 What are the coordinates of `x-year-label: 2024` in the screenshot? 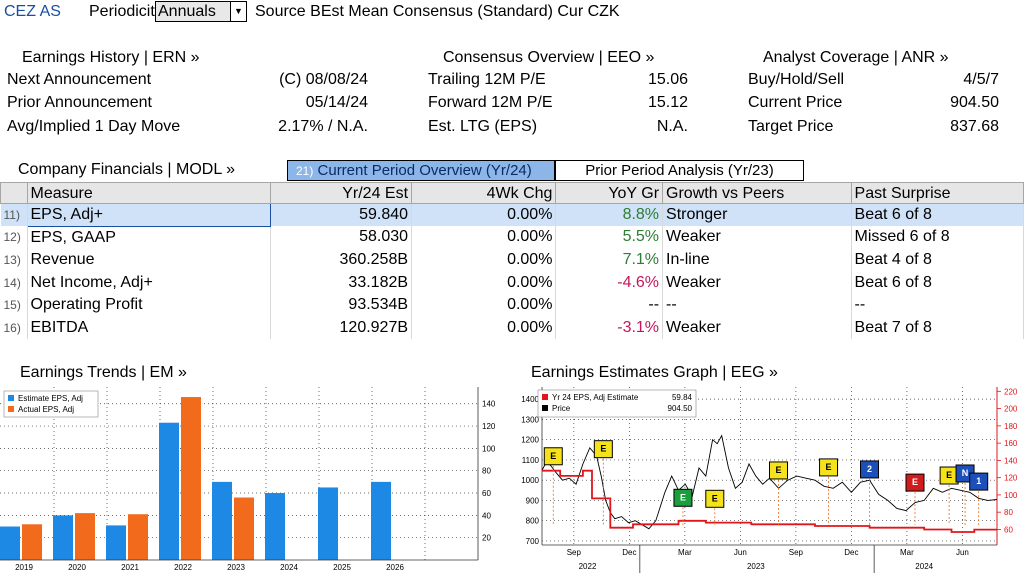 It's located at (924, 566).